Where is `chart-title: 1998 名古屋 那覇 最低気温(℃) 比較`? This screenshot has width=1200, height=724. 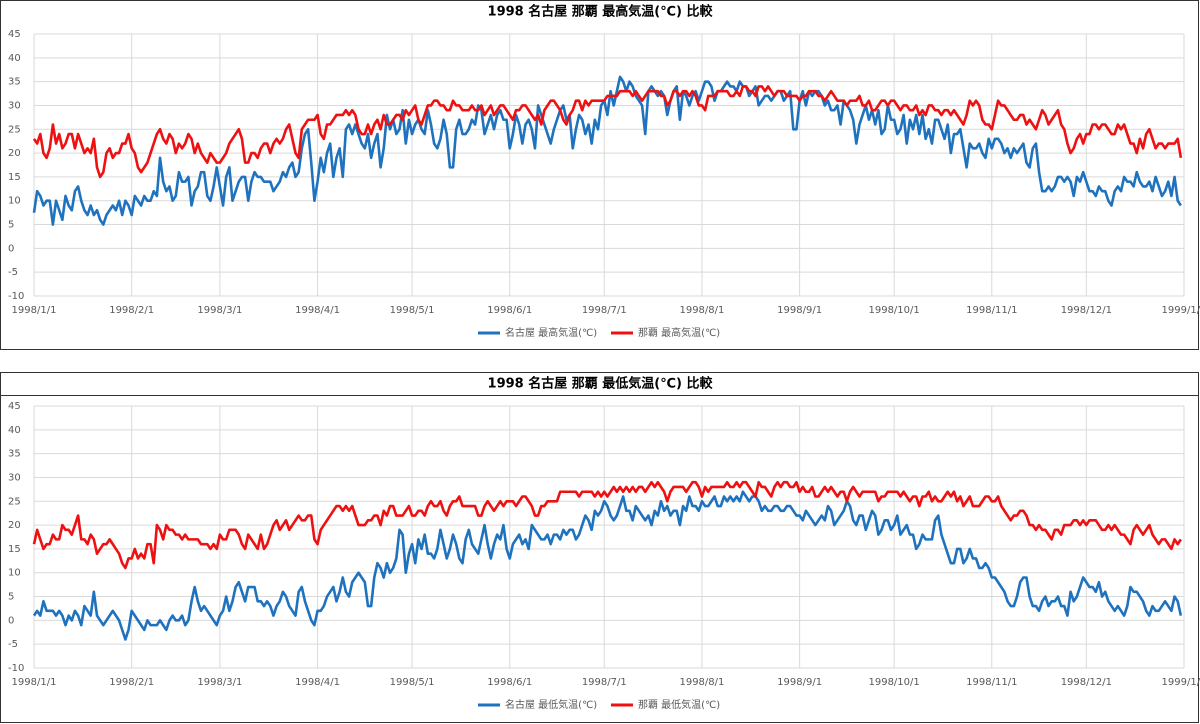
chart-title: 1998 名古屋 那覇 最低気温(℃) 比較 is located at coordinates (601, 384).